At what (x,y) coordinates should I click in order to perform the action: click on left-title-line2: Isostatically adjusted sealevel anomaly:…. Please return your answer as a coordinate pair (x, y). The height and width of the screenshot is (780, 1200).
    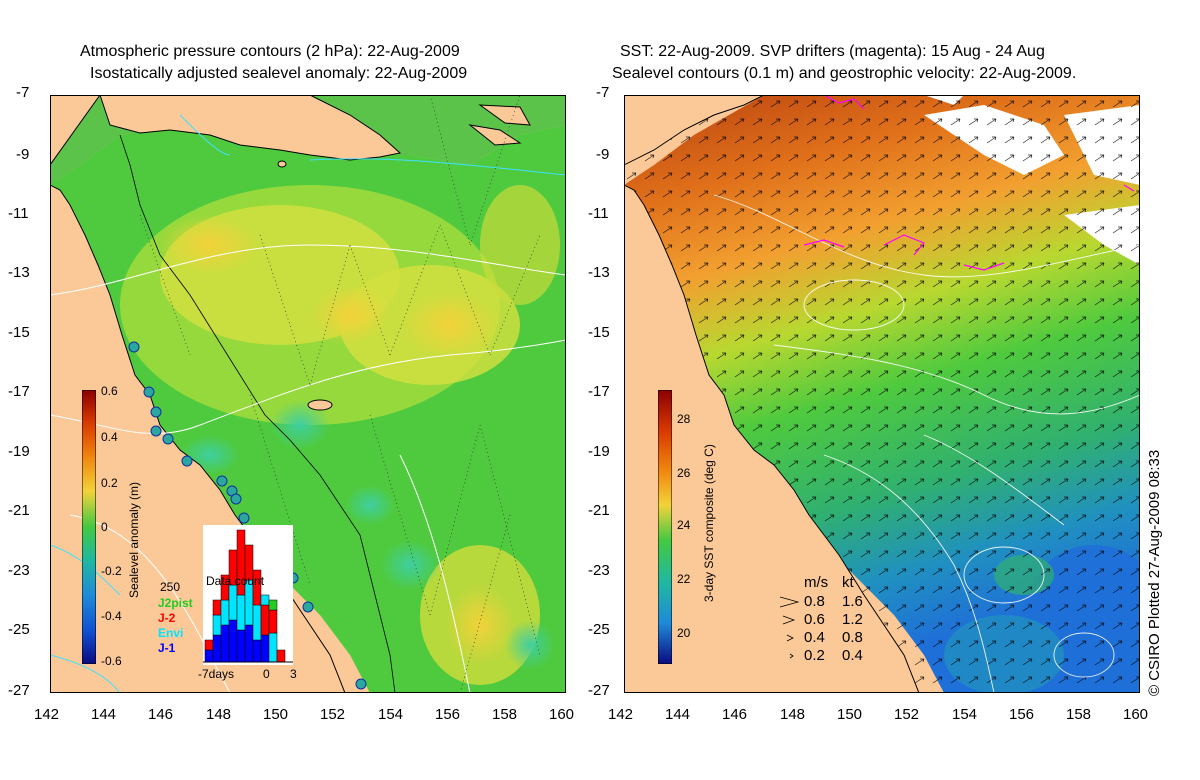
    Looking at the image, I should click on (279, 73).